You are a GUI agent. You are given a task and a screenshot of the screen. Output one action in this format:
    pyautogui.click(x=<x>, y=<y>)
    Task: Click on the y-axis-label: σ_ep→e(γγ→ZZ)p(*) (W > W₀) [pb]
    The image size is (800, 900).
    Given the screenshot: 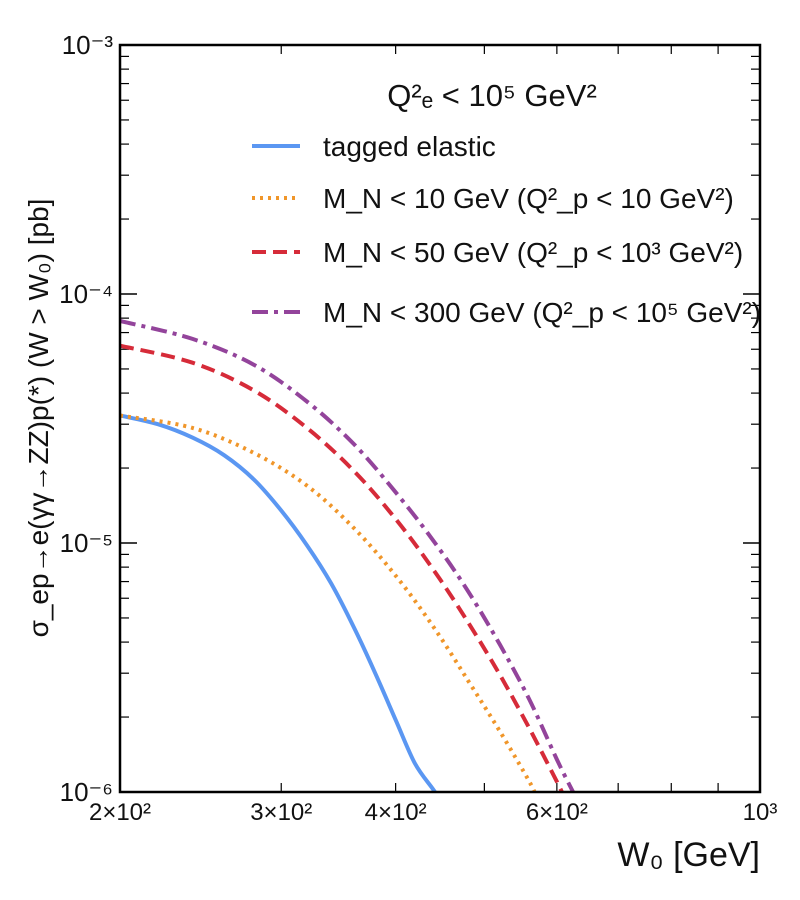 What is the action you would take?
    pyautogui.click(x=38, y=418)
    